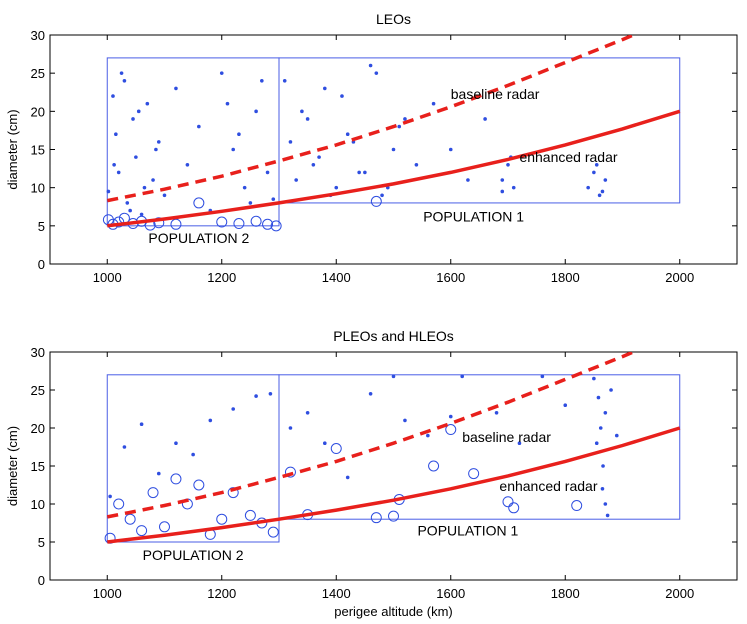  What do you see at coordinates (393, 19) in the screenshot?
I see `chart-title: LEOs` at bounding box center [393, 19].